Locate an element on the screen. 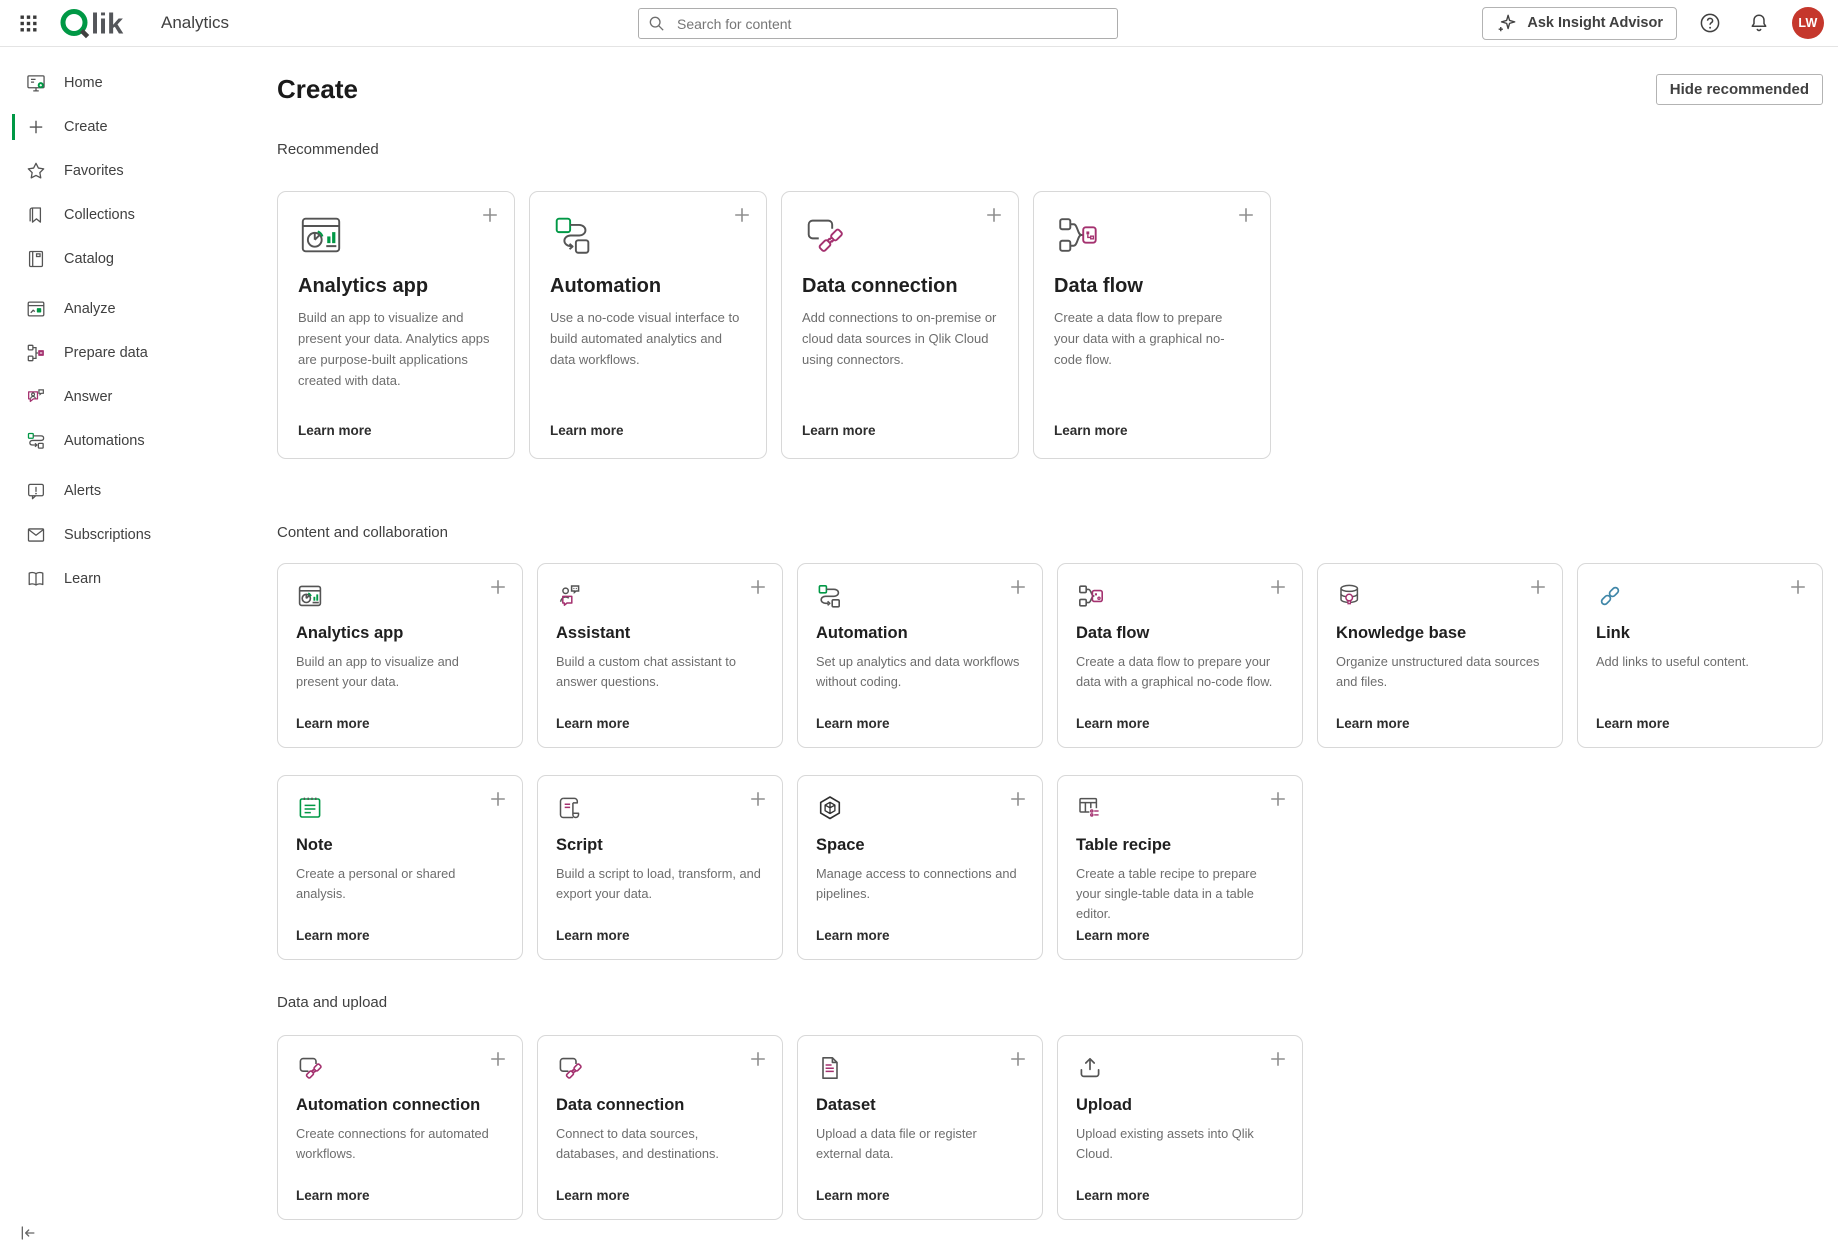 Image resolution: width=1838 pixels, height=1255 pixels. search-icon is located at coordinates (657, 24).